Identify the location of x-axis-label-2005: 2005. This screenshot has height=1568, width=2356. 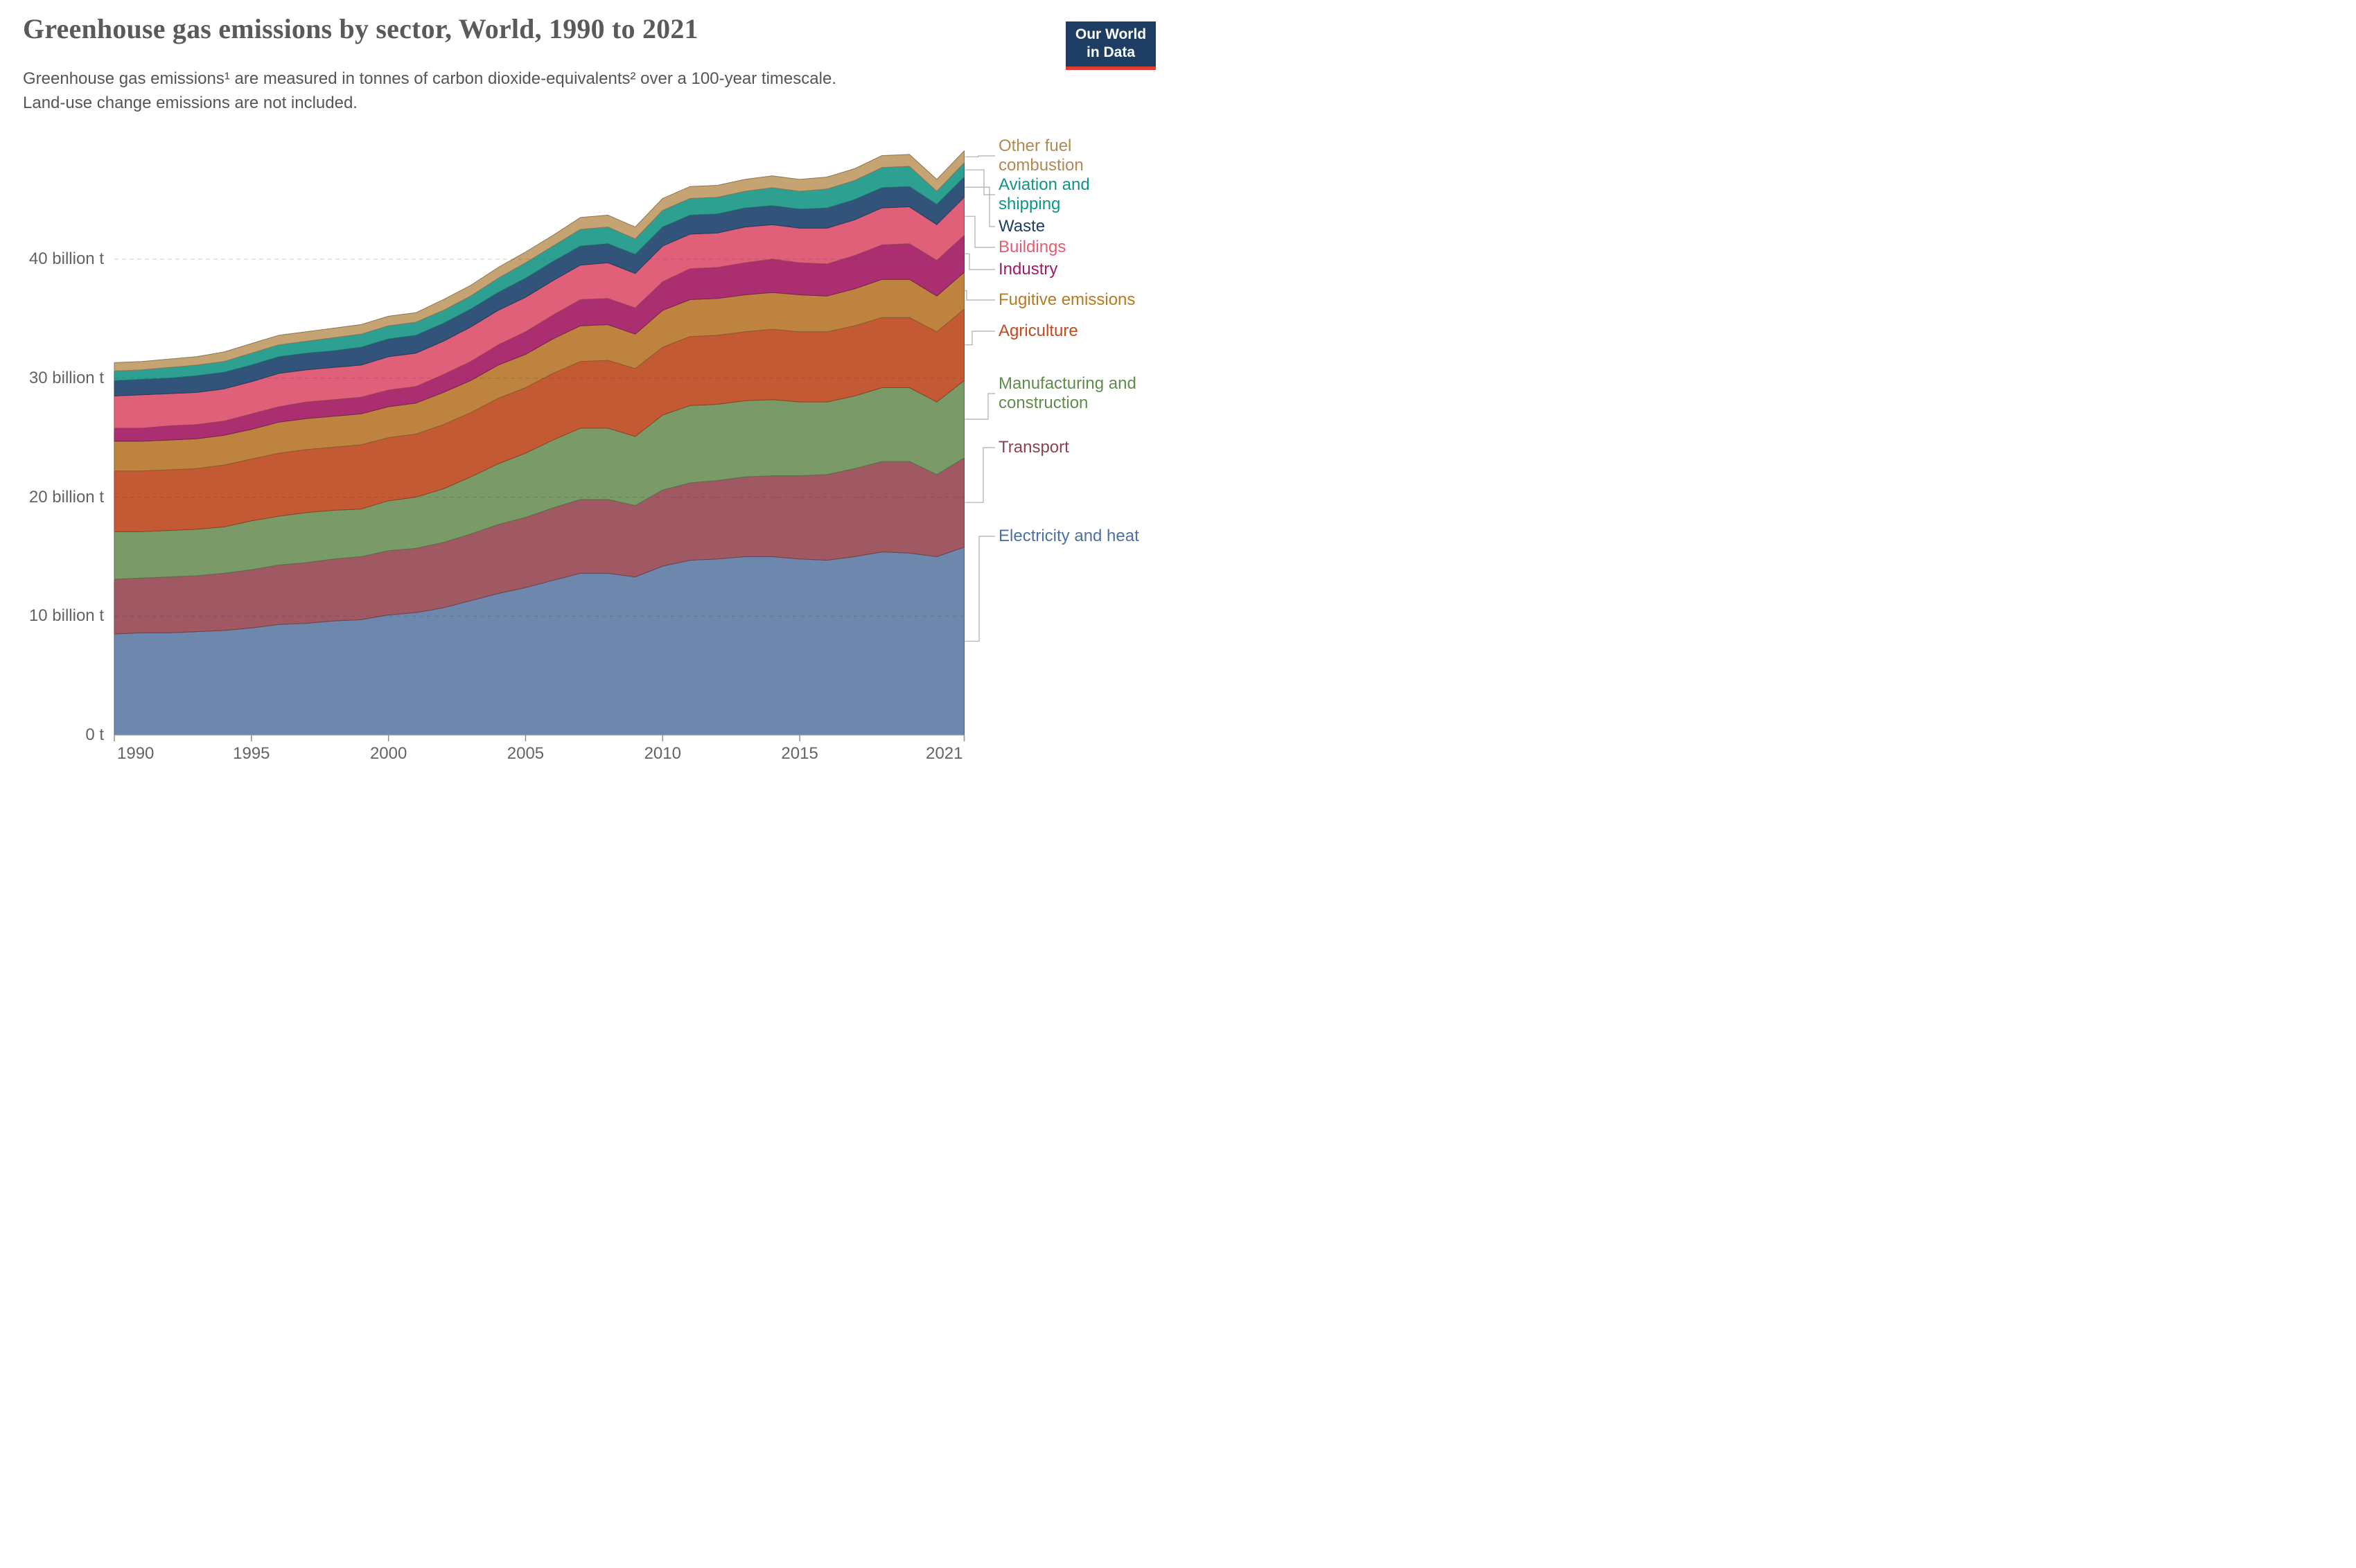
(526, 753).